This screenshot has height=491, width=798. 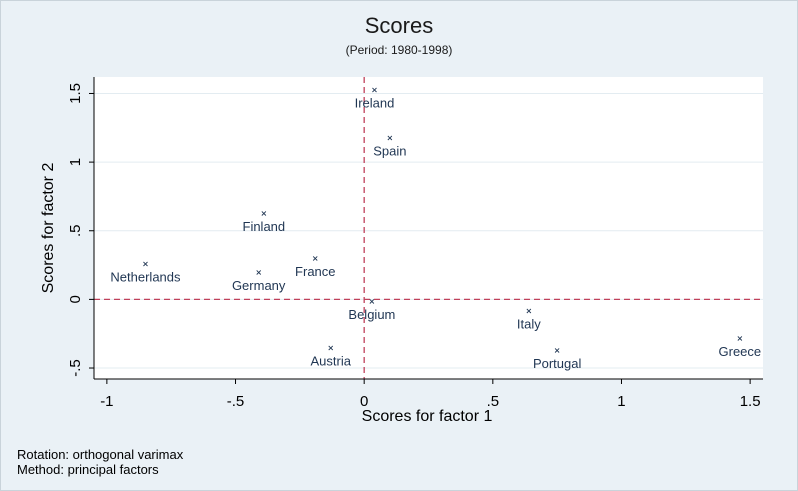 What do you see at coordinates (399, 50) in the screenshot?
I see `chart-subtitle: (Period: 1980-1998)` at bounding box center [399, 50].